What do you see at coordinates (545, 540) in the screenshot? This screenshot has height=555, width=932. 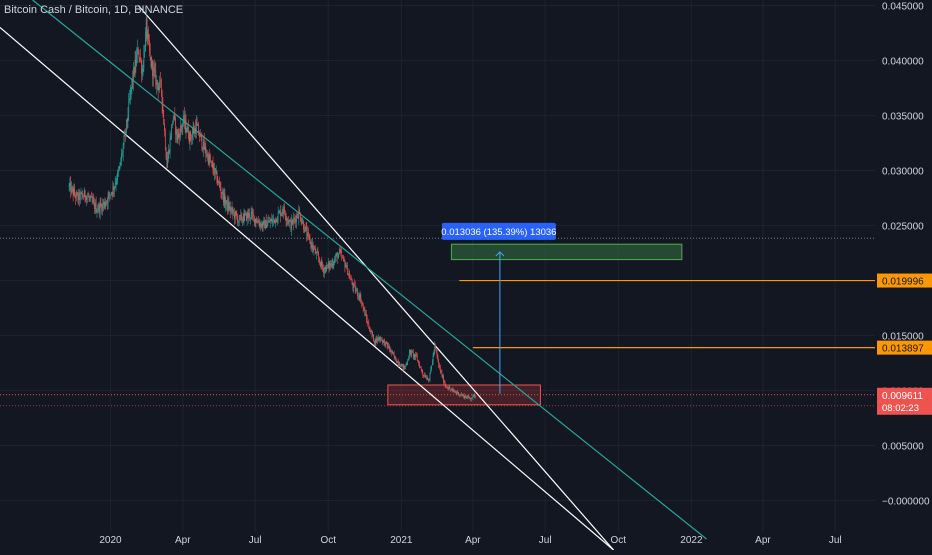 I see `x-tick-label: Jul` at bounding box center [545, 540].